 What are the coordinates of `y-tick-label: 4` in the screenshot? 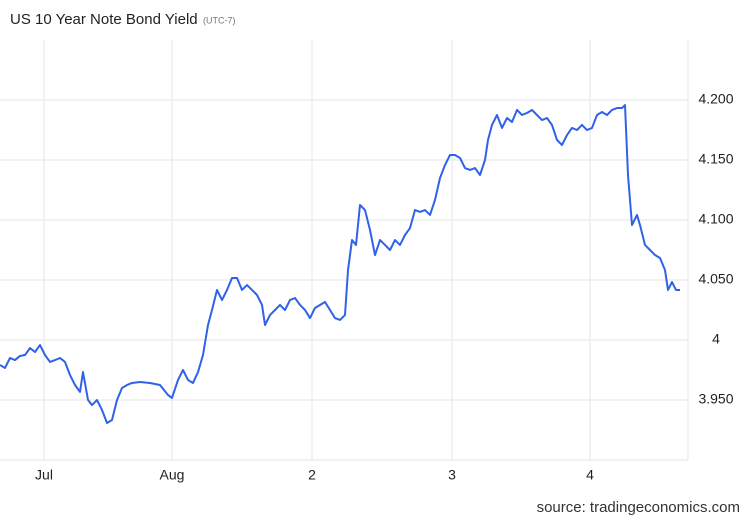 It's located at (716, 339).